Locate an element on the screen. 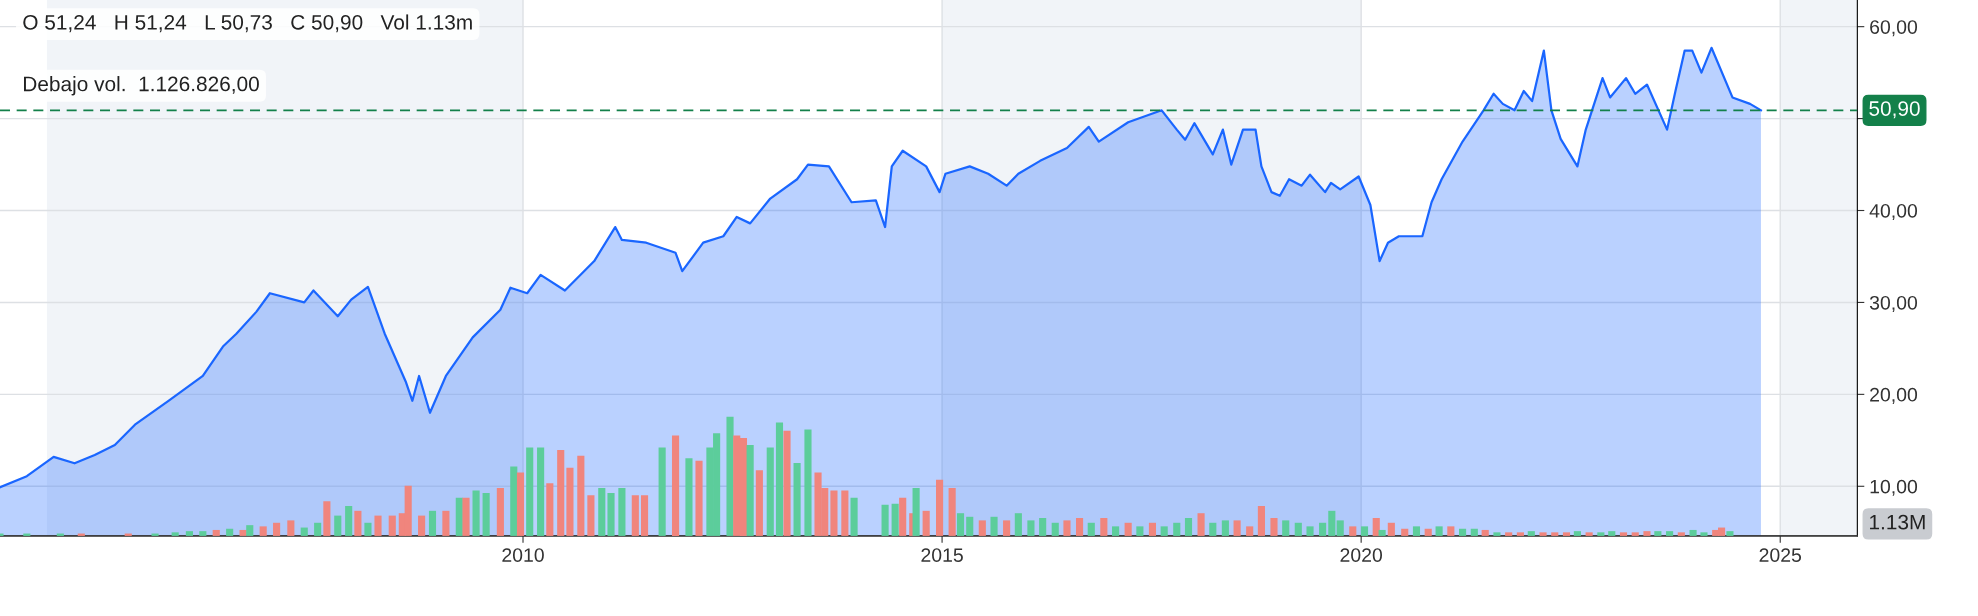  x-tick-label: 2010 is located at coordinates (523, 555).